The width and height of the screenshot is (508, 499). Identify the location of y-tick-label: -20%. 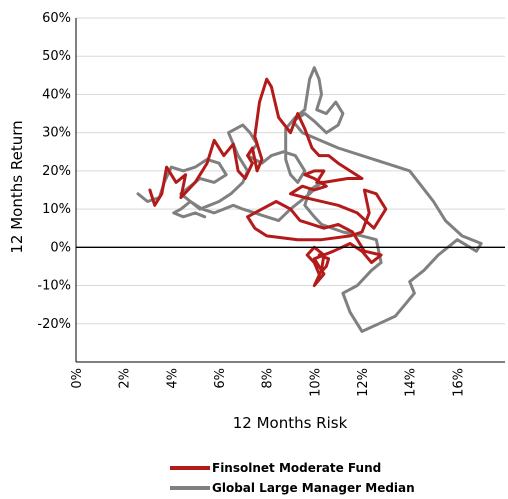
(54, 324).